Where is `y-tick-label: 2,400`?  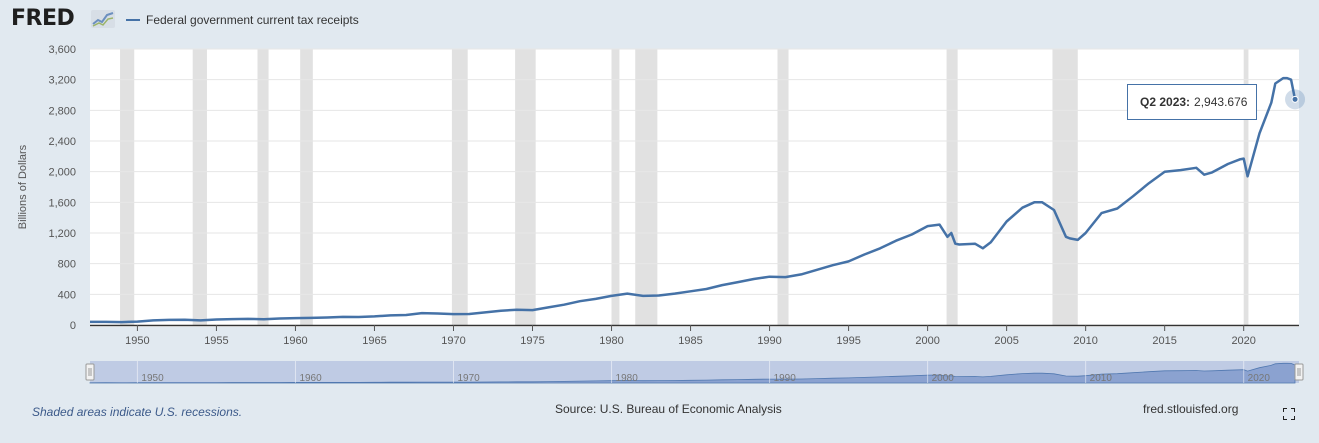 y-tick-label: 2,400 is located at coordinates (62, 142).